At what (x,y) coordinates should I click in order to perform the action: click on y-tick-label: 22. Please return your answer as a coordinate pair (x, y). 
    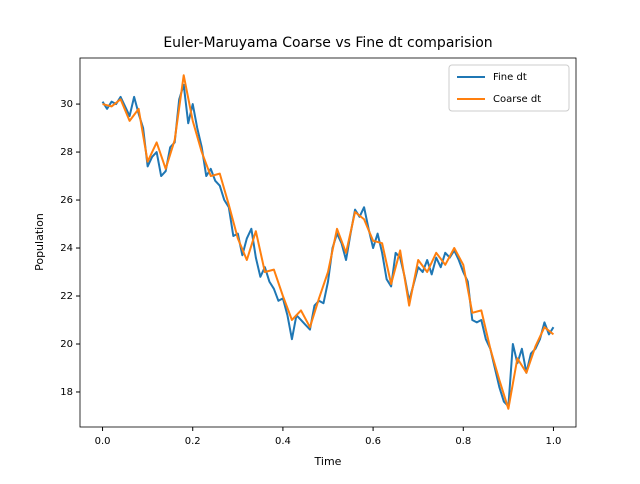
    Looking at the image, I should click on (66, 296).